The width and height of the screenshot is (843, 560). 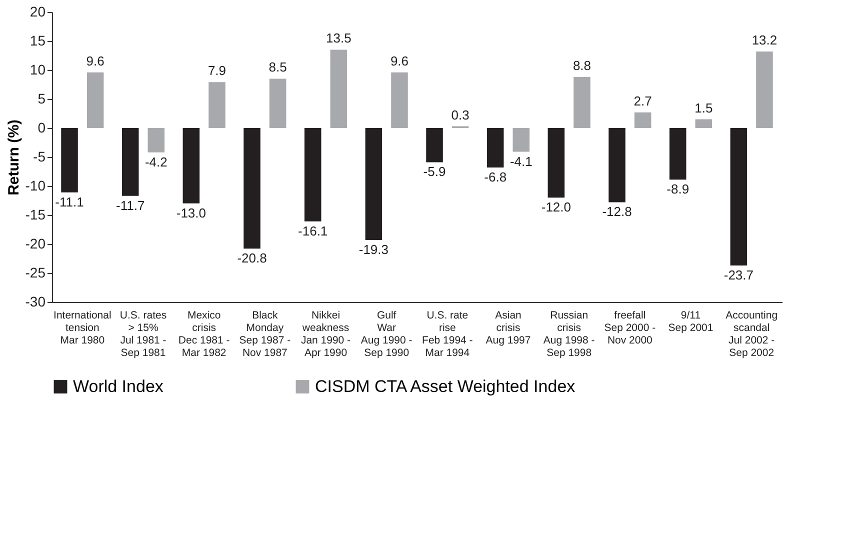 What do you see at coordinates (765, 40) in the screenshot?
I see `data-label: 13.2` at bounding box center [765, 40].